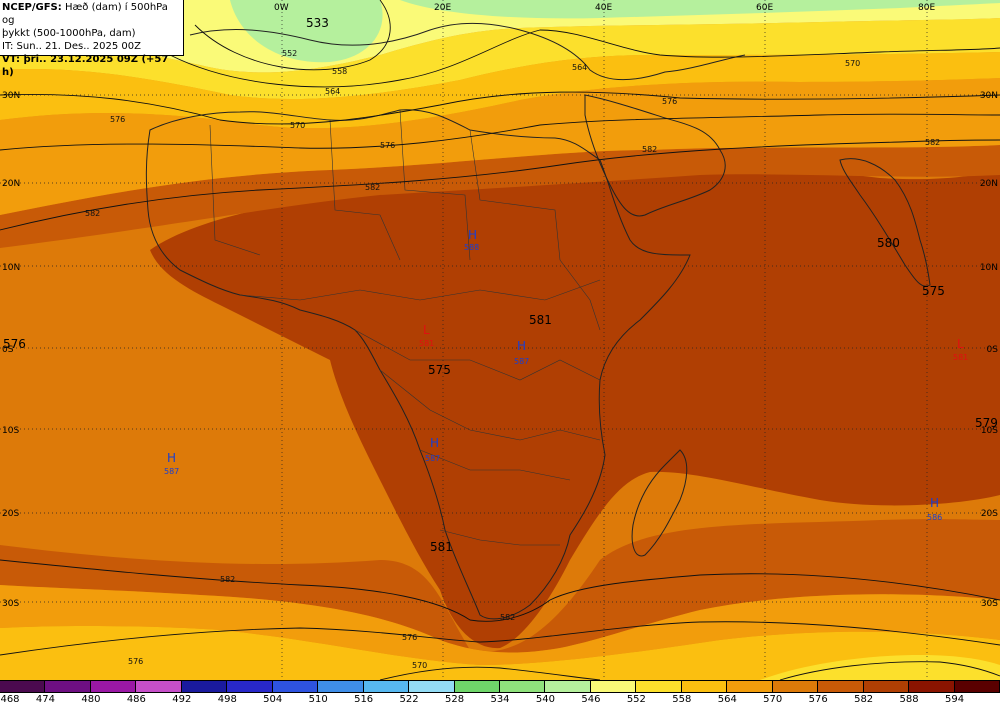 This screenshot has width=1000, height=709. What do you see at coordinates (591, 699) in the screenshot?
I see `colorbar-label: 546` at bounding box center [591, 699].